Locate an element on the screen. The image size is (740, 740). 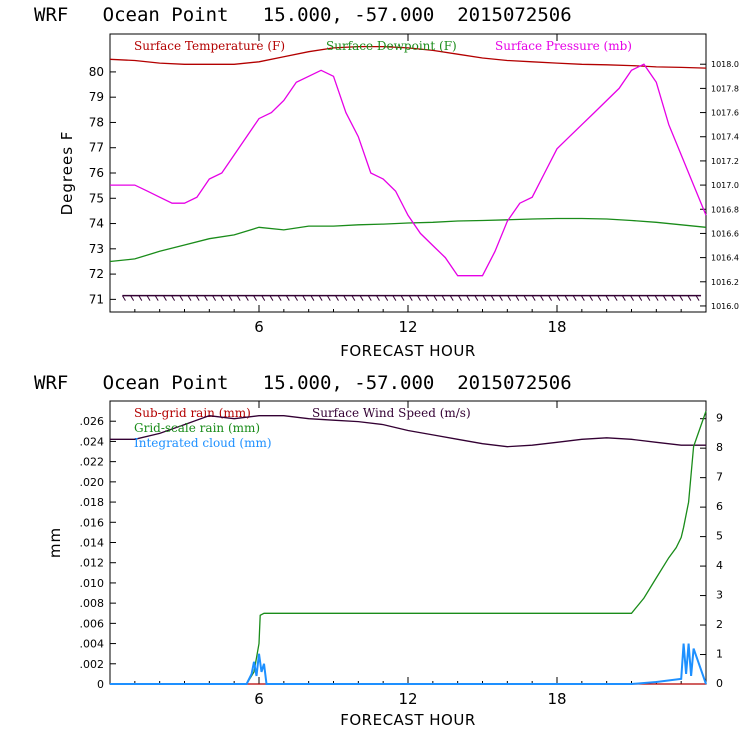
y2-tick-label: 1 is located at coordinates (719, 654).